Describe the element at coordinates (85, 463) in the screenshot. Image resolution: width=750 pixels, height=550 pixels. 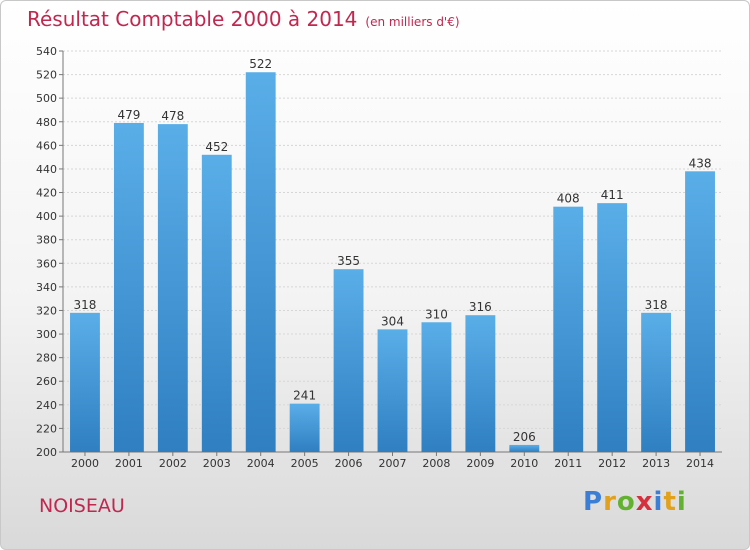
I see `x-tick-label: 2000` at that location.